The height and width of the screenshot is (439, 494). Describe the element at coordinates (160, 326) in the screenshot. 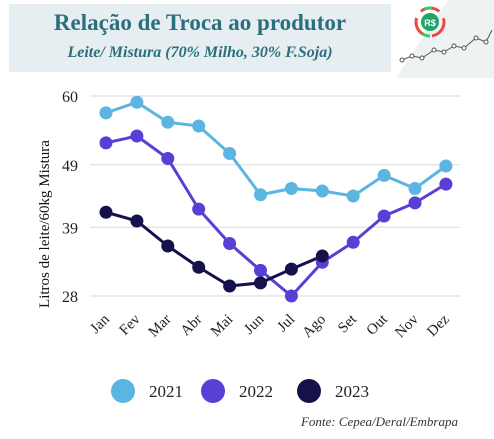

I see `x-tick-label: Mar` at that location.